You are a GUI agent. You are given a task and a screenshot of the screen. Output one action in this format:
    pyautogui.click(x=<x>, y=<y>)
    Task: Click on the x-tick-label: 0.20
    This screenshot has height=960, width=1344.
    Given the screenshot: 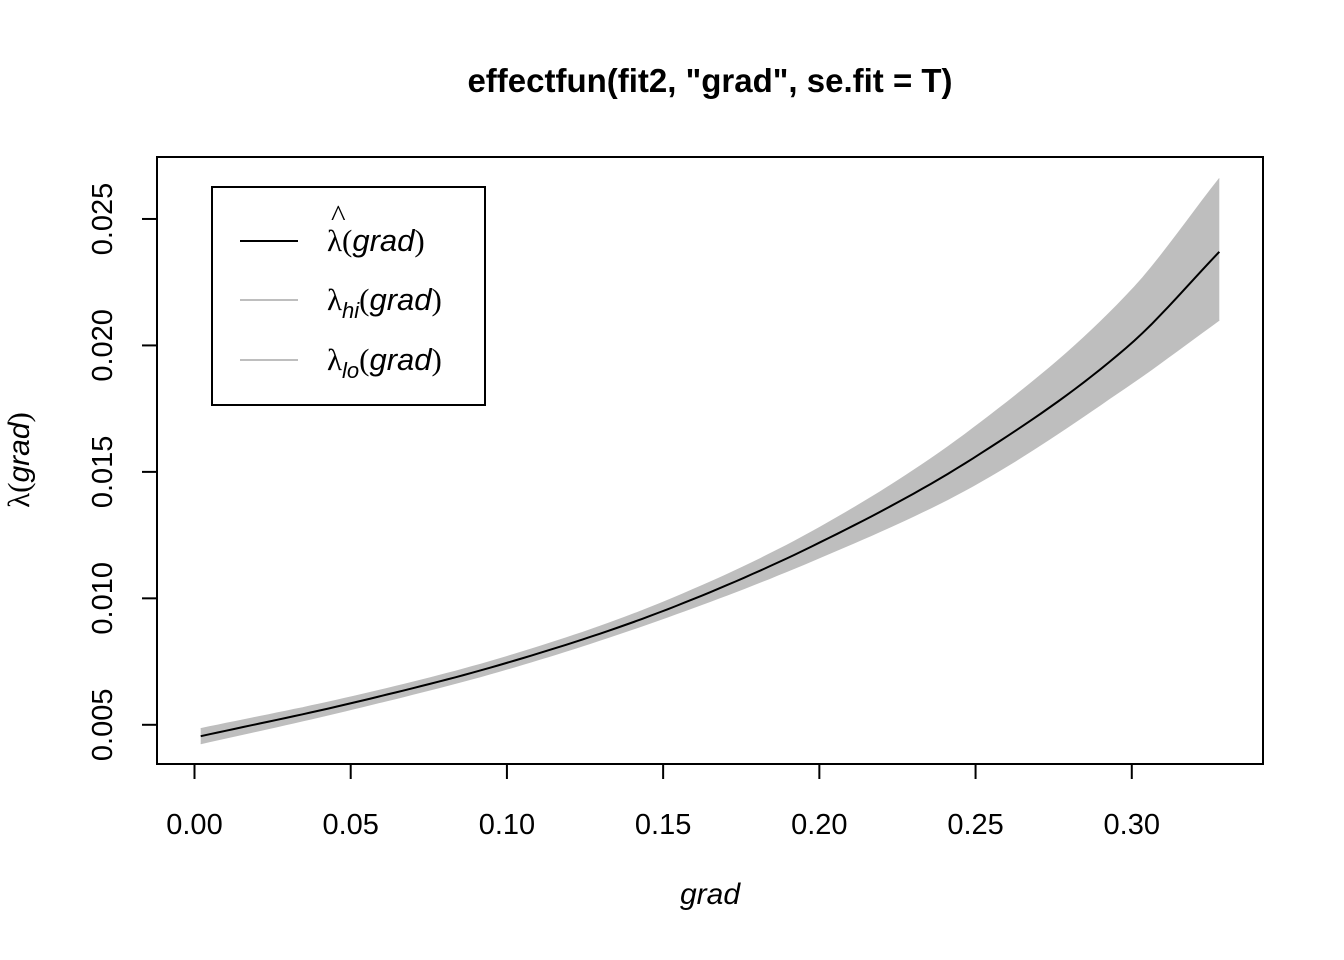 What is the action you would take?
    pyautogui.click(x=819, y=825)
    